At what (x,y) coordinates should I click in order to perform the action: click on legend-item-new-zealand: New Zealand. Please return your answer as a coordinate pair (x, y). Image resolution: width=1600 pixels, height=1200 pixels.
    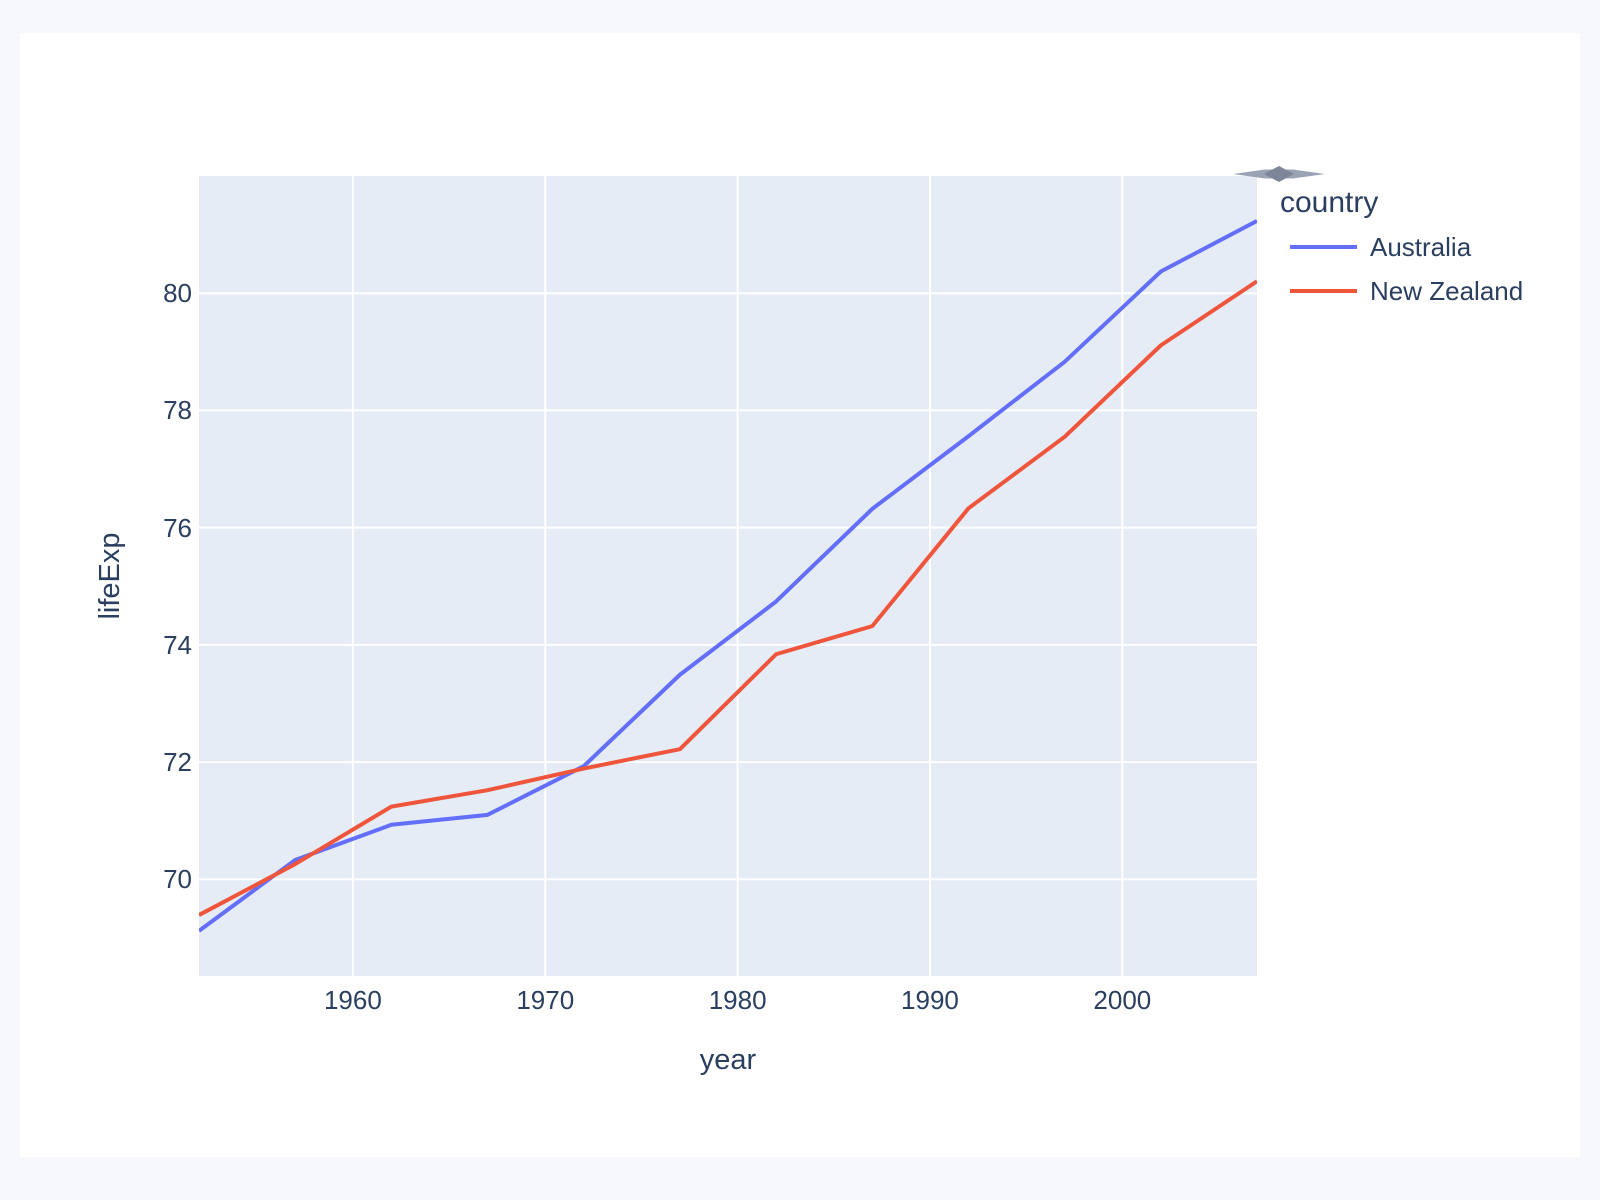
    Looking at the image, I should click on (1392, 291).